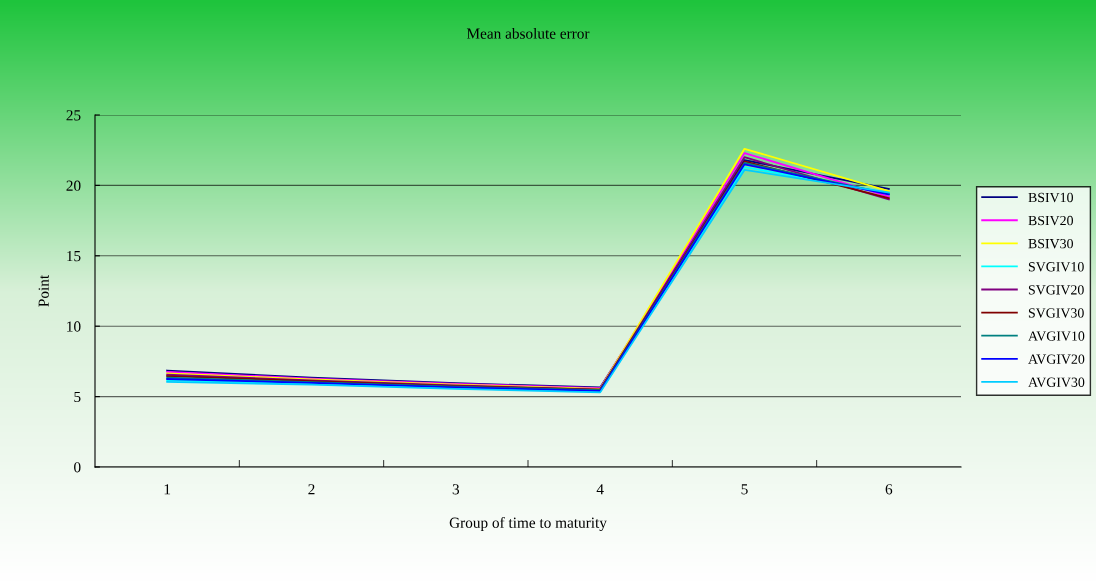  What do you see at coordinates (1056, 382) in the screenshot?
I see `legend-label: AVGIV30` at bounding box center [1056, 382].